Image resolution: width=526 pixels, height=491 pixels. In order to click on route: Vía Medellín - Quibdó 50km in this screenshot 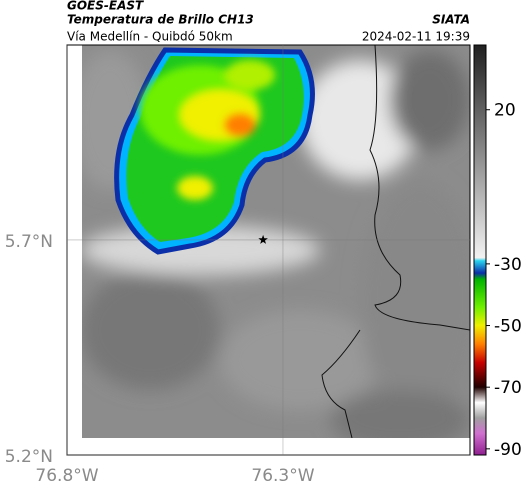, I will do `click(150, 37)`.